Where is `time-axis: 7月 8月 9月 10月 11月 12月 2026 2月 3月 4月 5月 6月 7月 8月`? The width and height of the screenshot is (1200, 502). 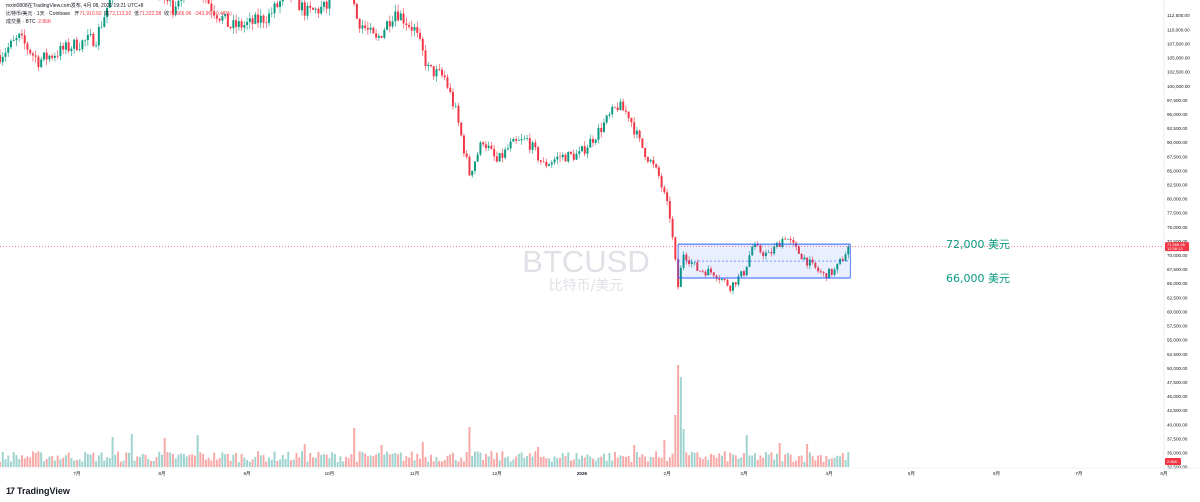
time-axis: 7月 8月 9月 10月 11月 12月 2026 2月 3月 4月 5月 6月 7月 8月 is located at coordinates (600, 472).